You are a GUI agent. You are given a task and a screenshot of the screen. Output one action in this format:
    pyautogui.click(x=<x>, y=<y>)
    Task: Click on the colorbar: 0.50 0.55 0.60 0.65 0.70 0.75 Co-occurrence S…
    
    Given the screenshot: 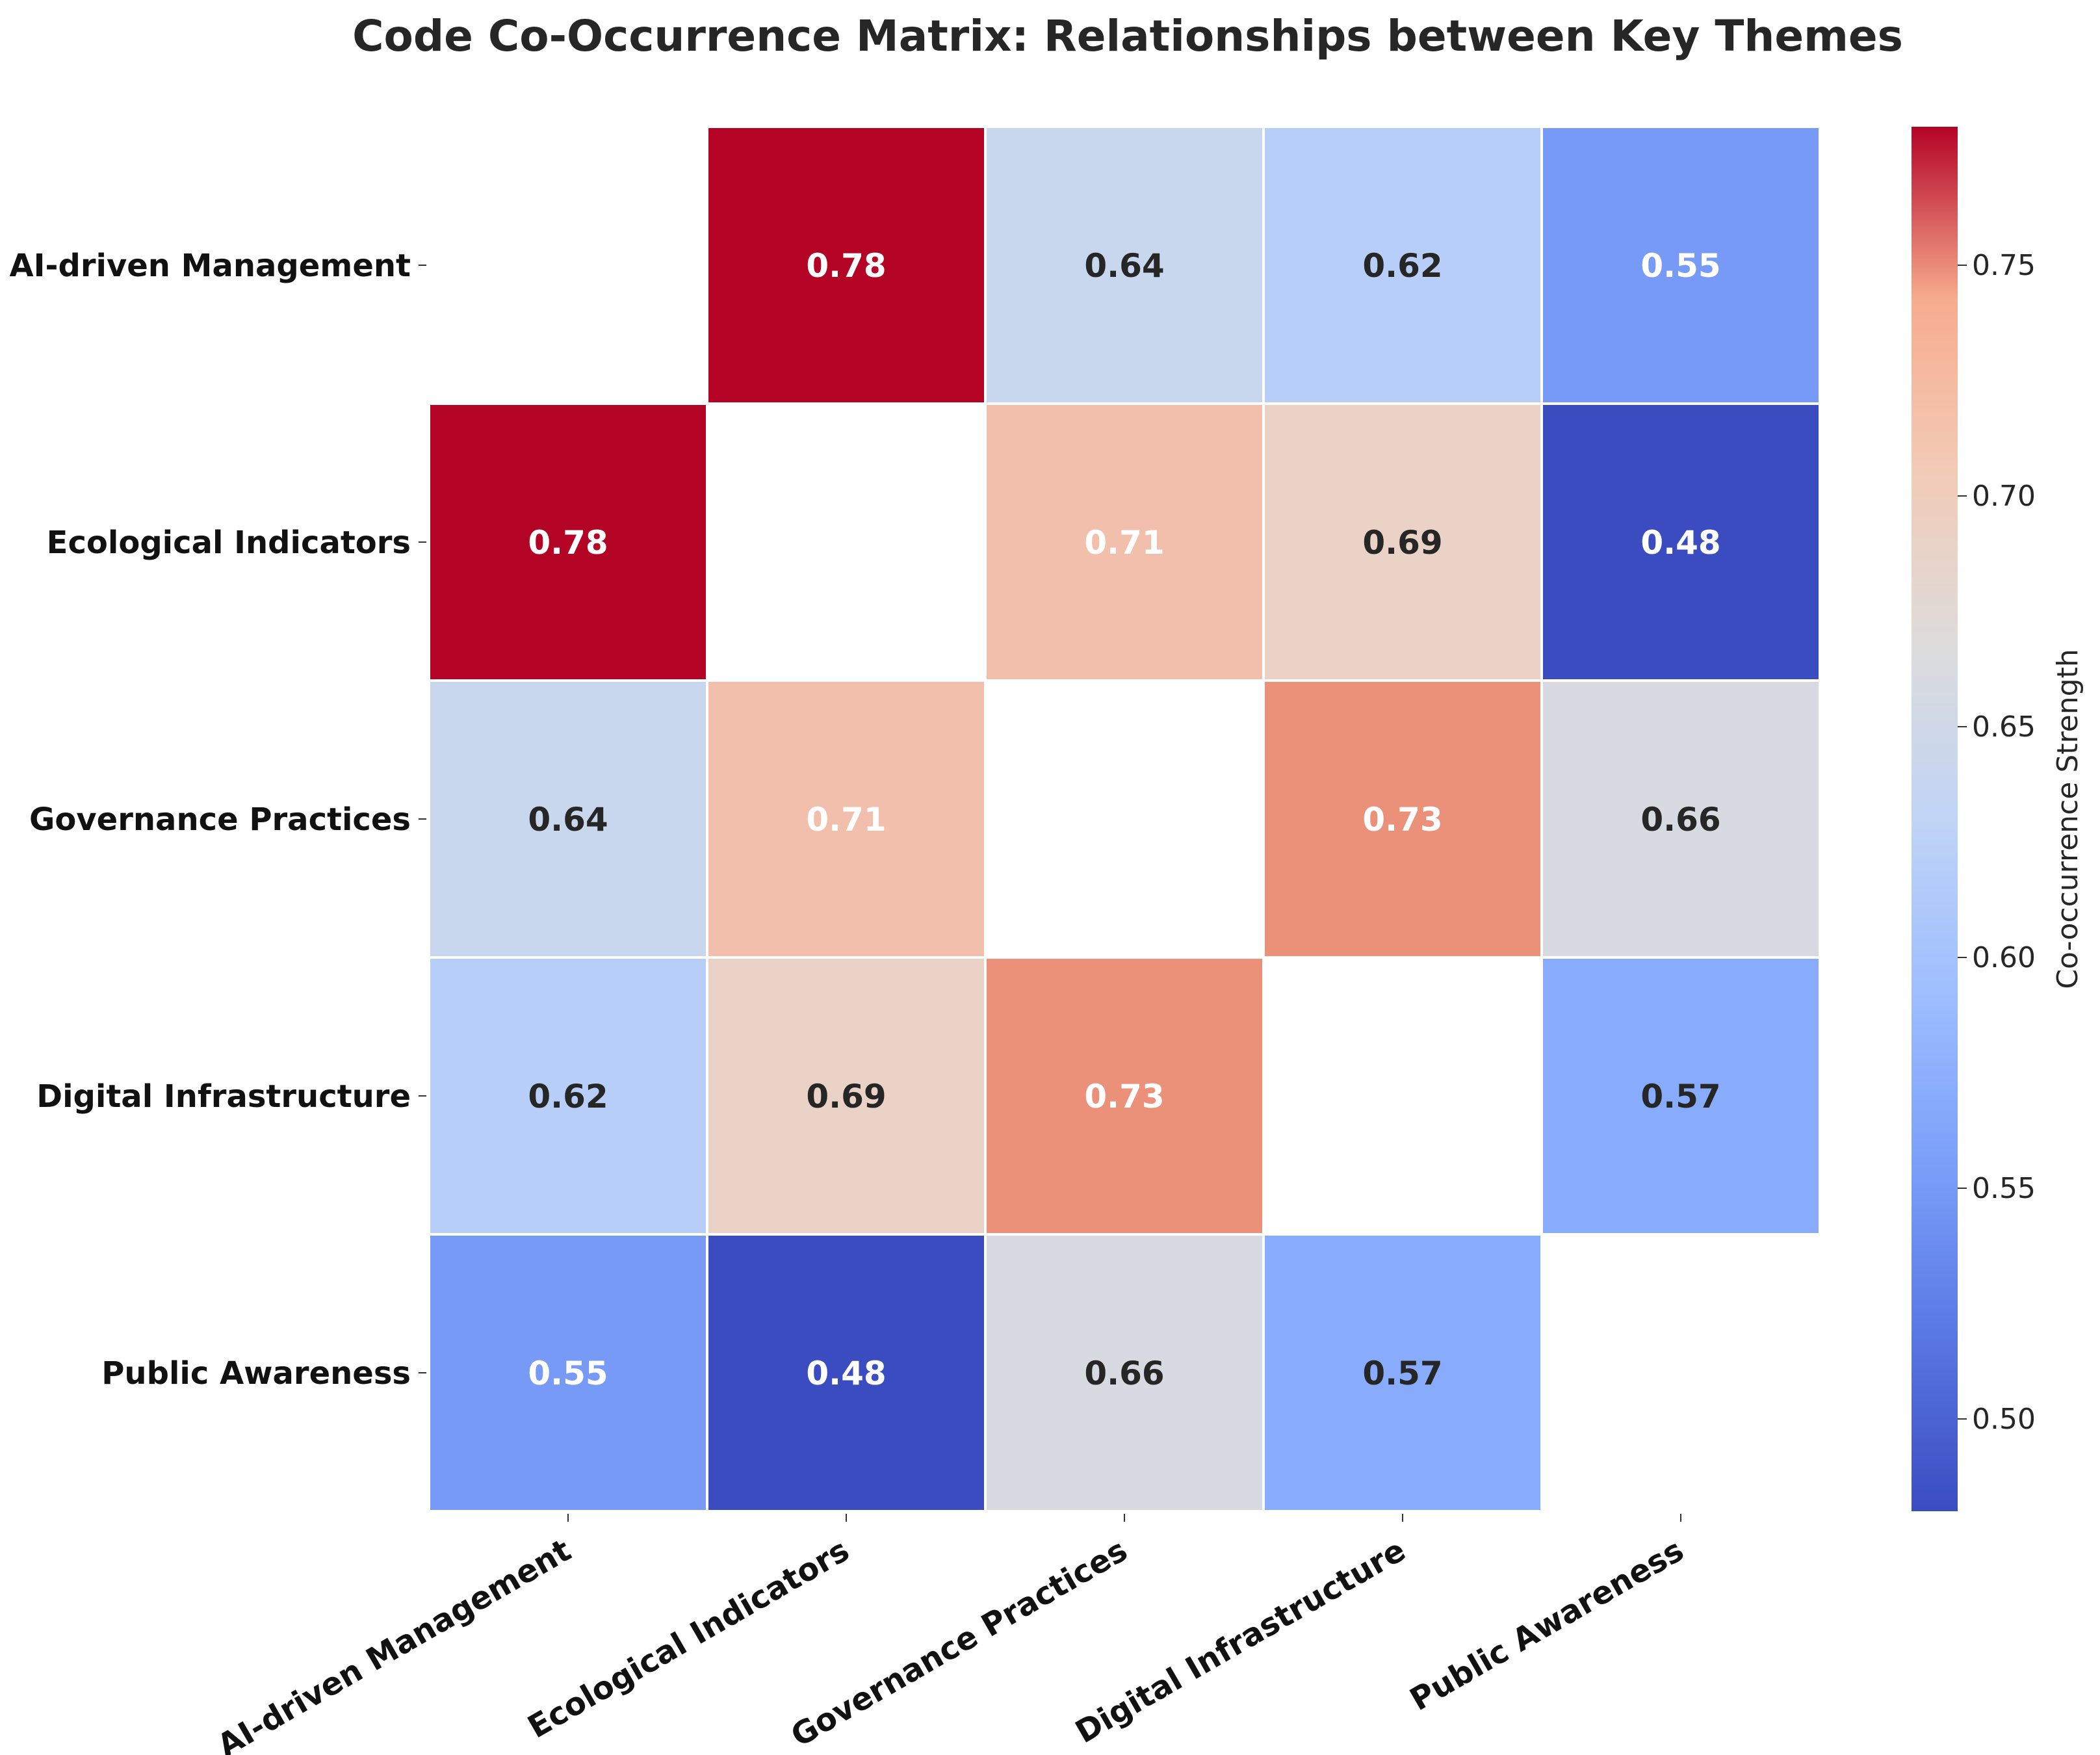 What is the action you would take?
    pyautogui.click(x=1998, y=819)
    